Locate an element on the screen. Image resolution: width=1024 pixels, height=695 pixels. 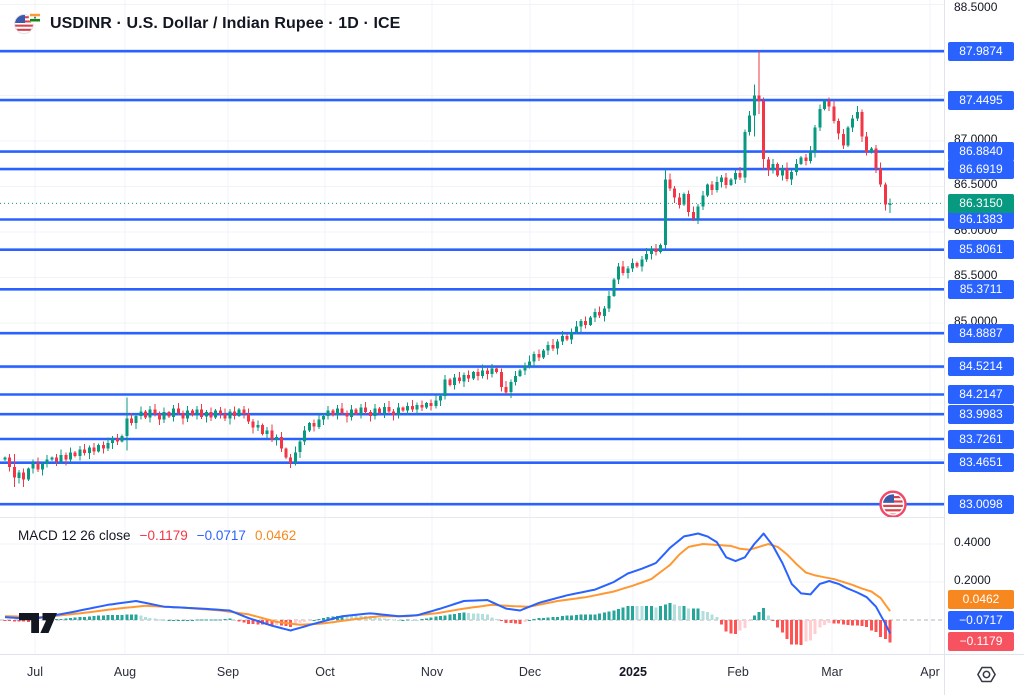
price-level-label: 86.8840 is located at coordinates (981, 152).